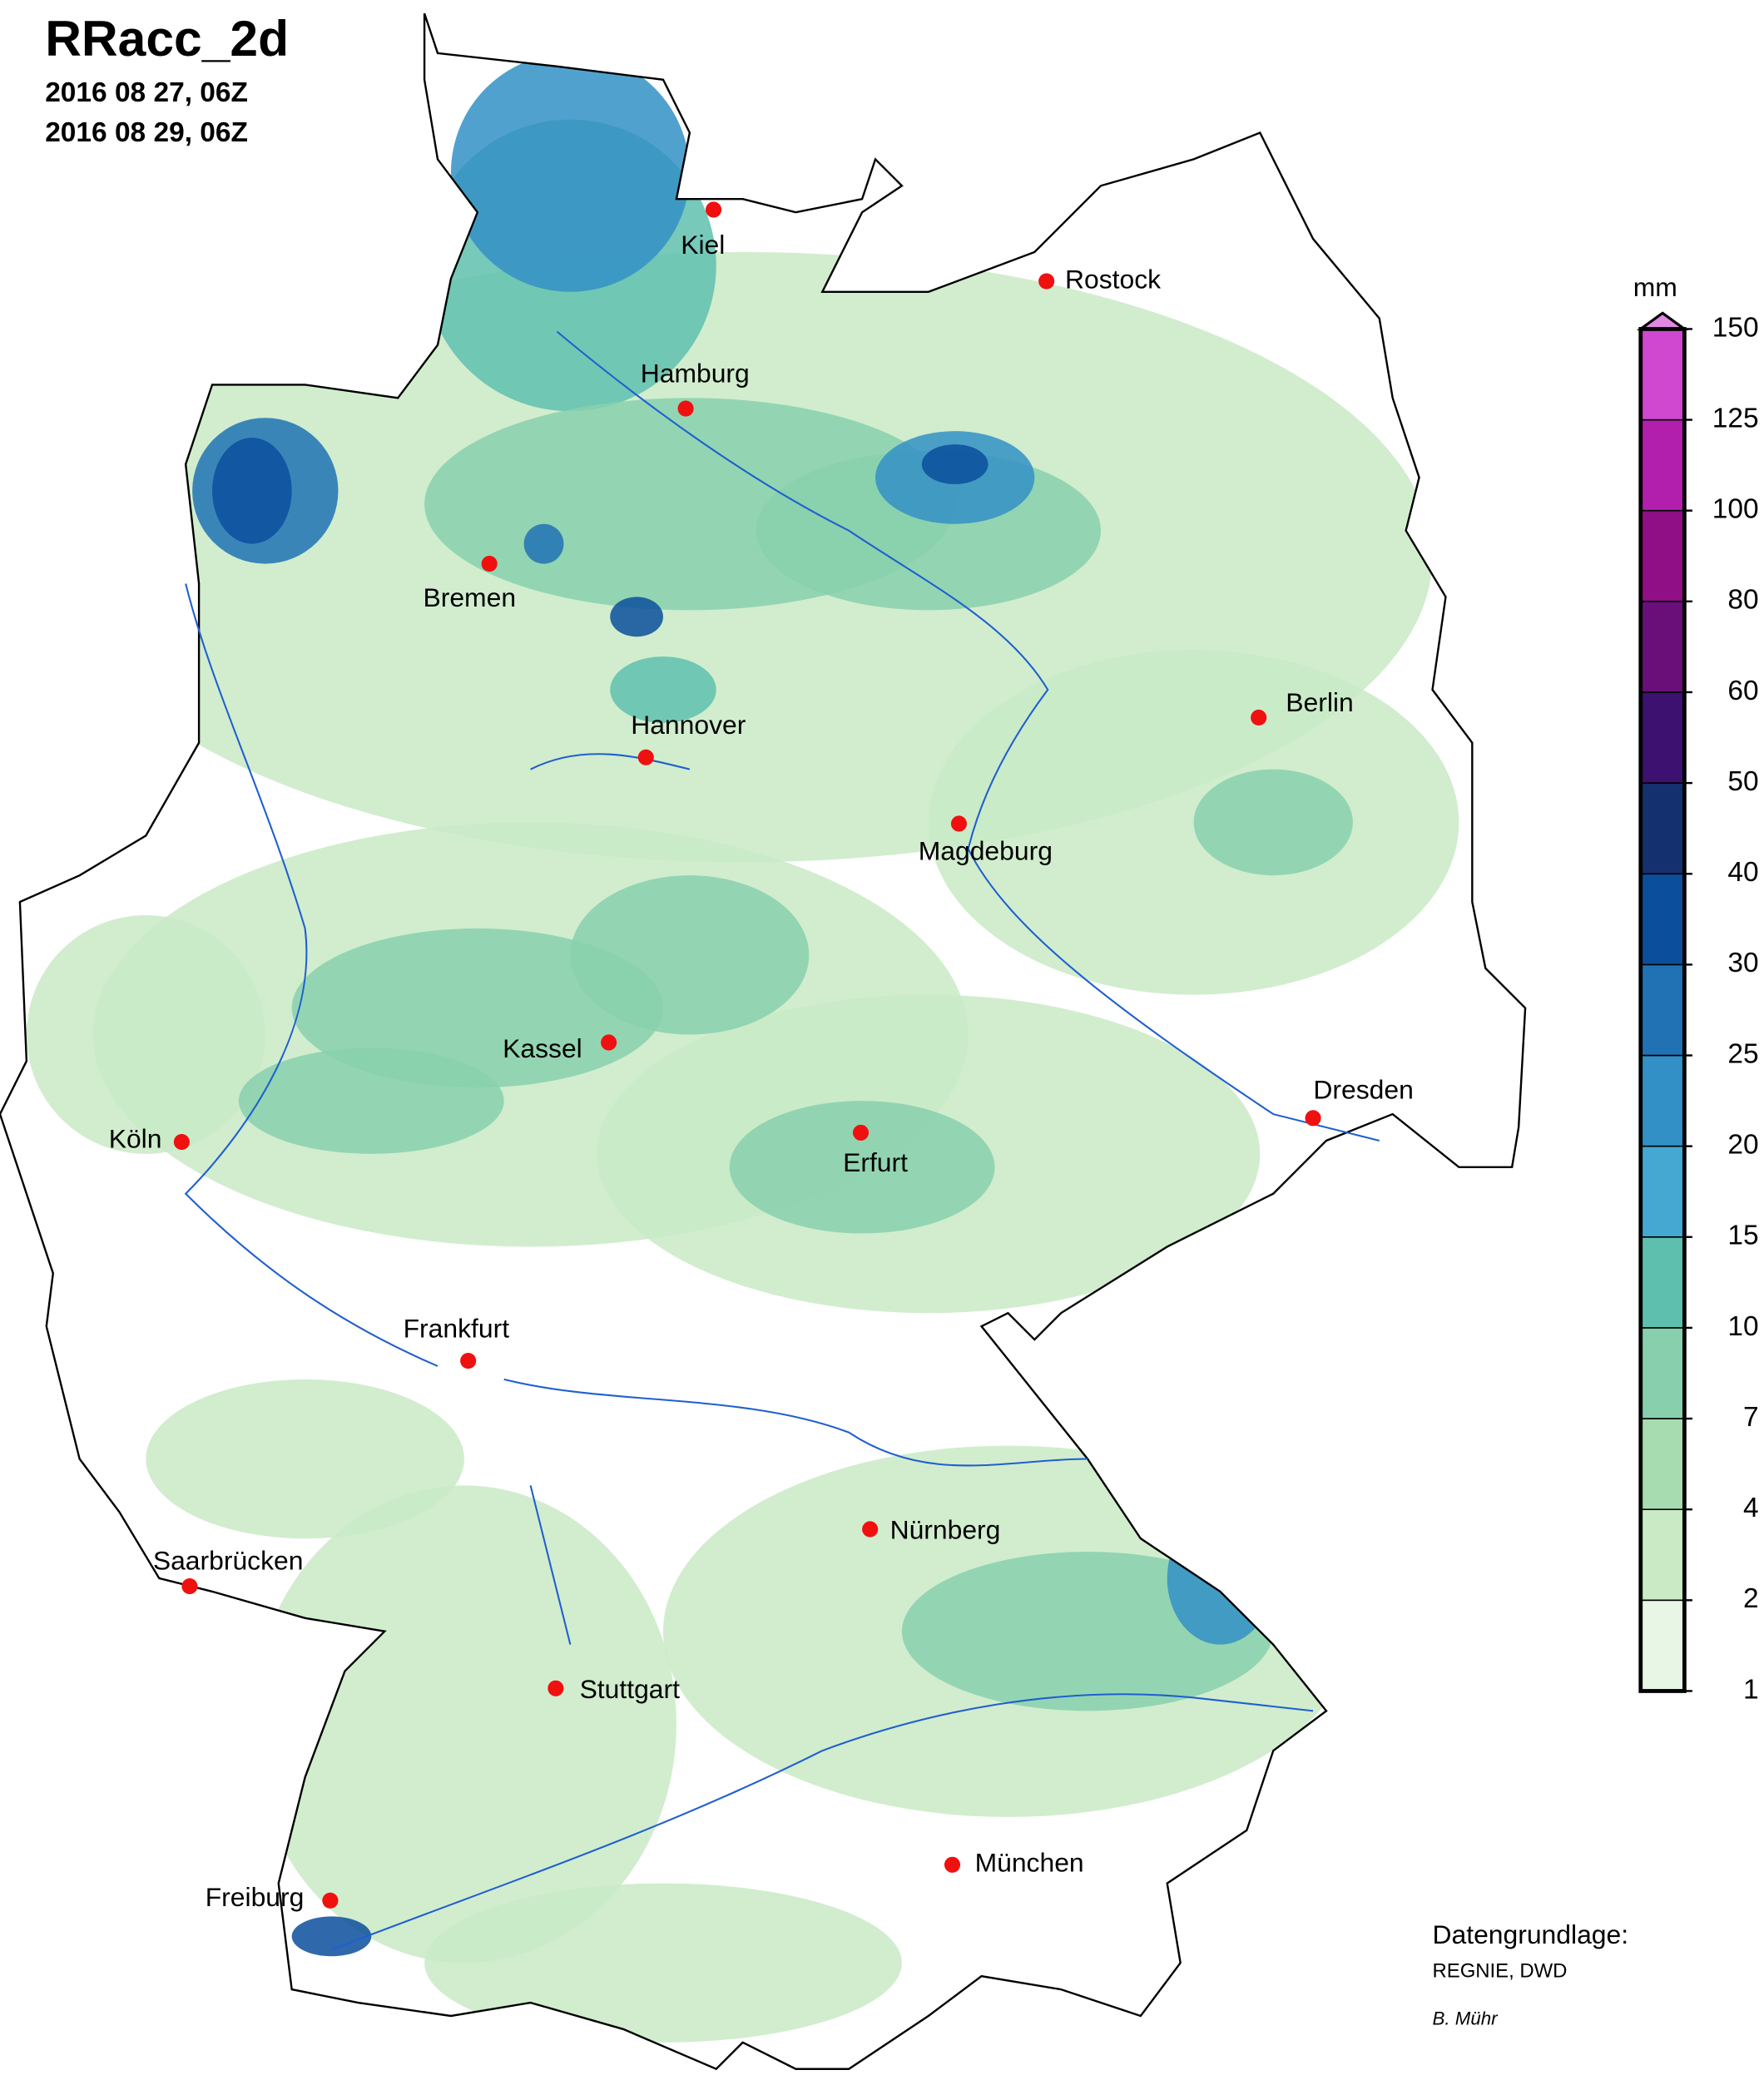  Describe the element at coordinates (1751, 1508) in the screenshot. I see `colorbar-label: 4` at that location.